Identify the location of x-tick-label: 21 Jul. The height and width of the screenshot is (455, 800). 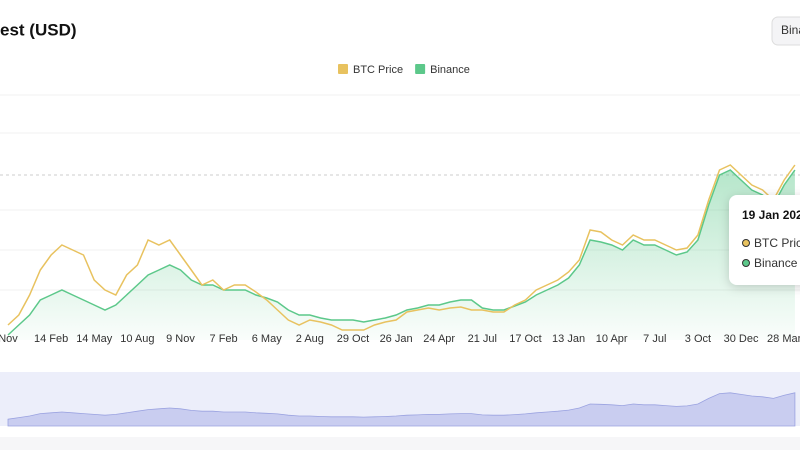
(482, 339).